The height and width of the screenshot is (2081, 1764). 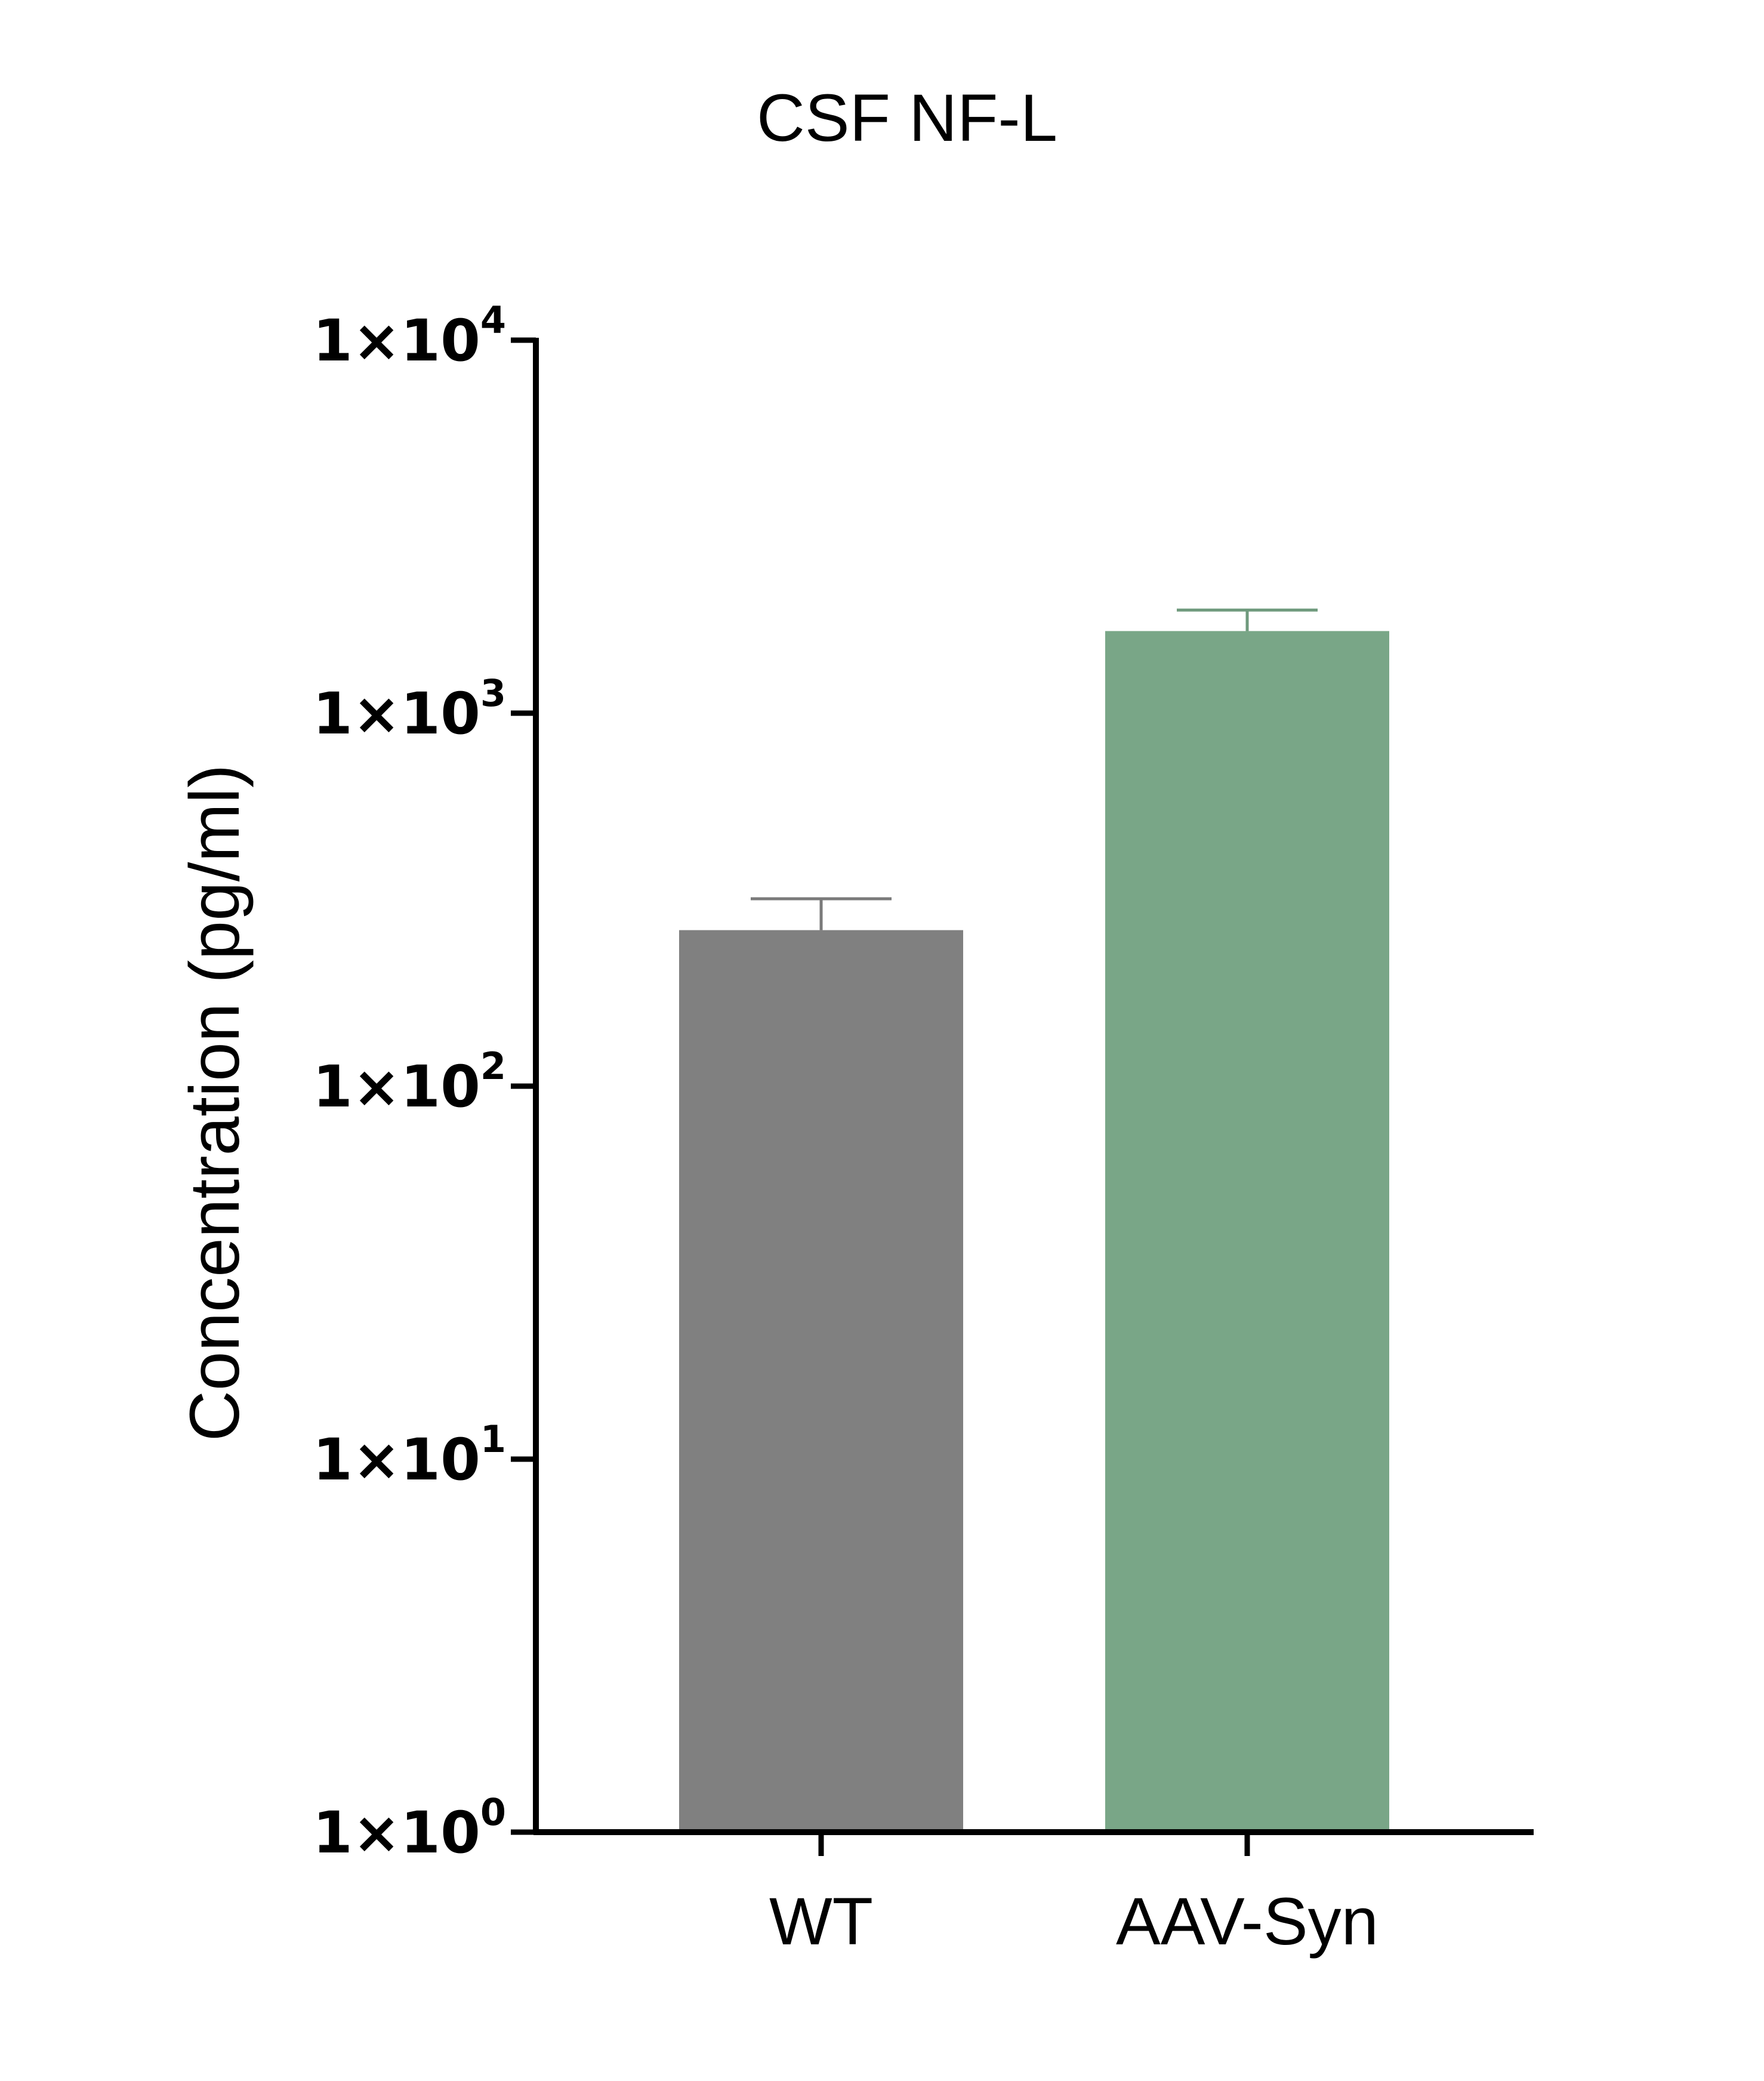 I want to click on y-tick-exponent: 2, so click(x=493, y=1066).